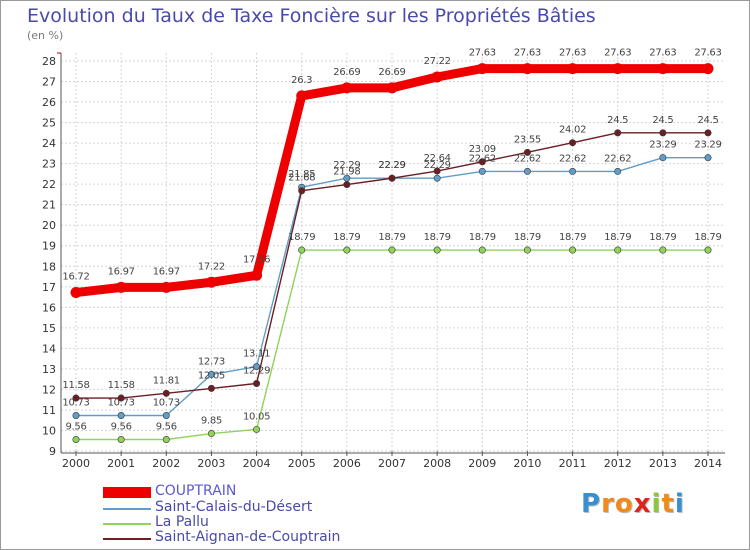 This screenshot has width=750, height=550. I want to click on y-tick-label: 20, so click(49, 225).